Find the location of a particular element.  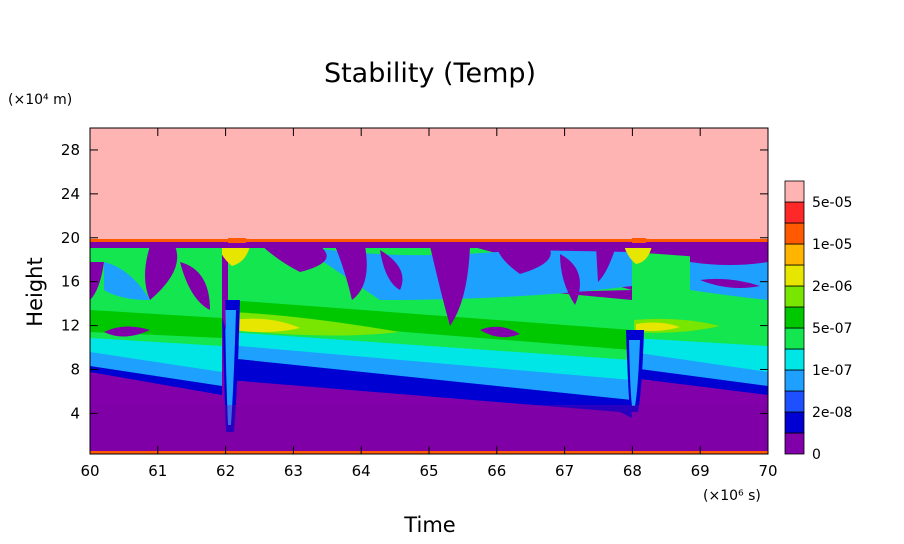

colorbar-label: 5e-05 is located at coordinates (832, 203).